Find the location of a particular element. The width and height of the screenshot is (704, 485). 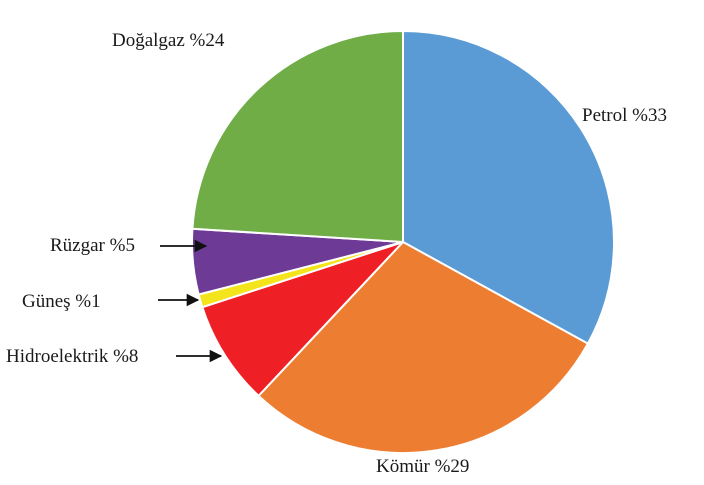

pie-slice-dogalgaz is located at coordinates (297, 136).